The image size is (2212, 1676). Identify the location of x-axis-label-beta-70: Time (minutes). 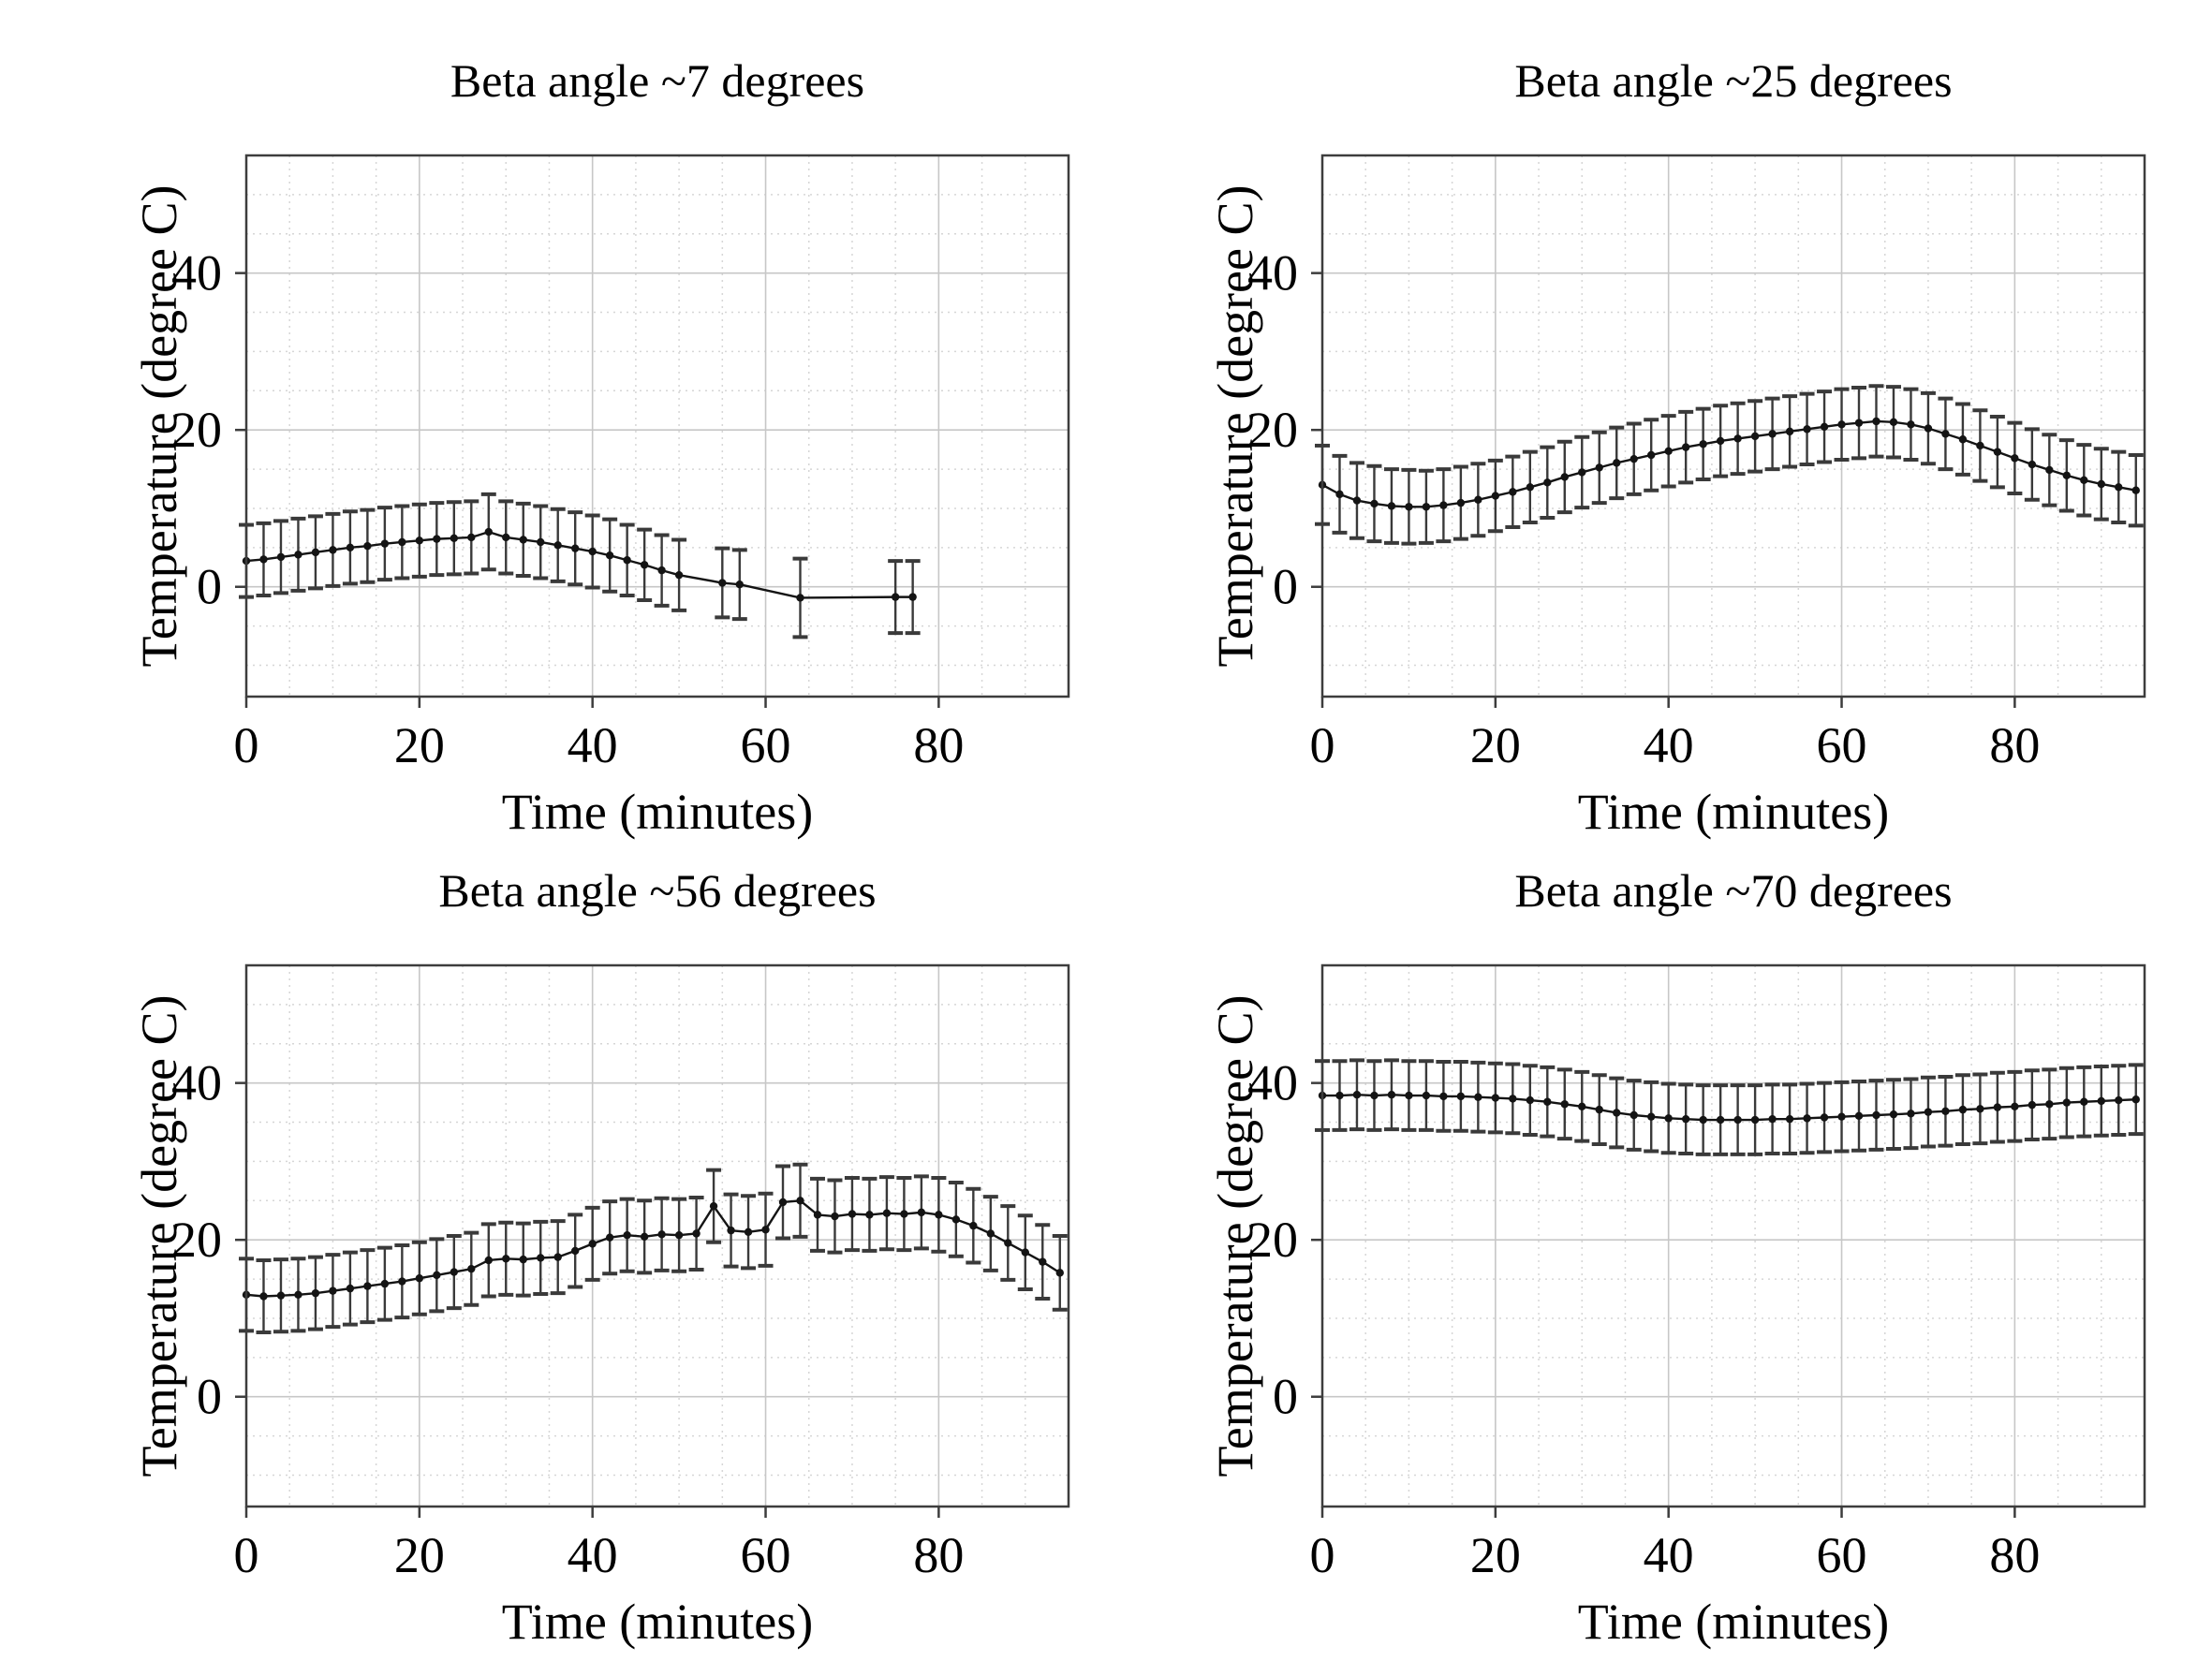
(1733, 1622).